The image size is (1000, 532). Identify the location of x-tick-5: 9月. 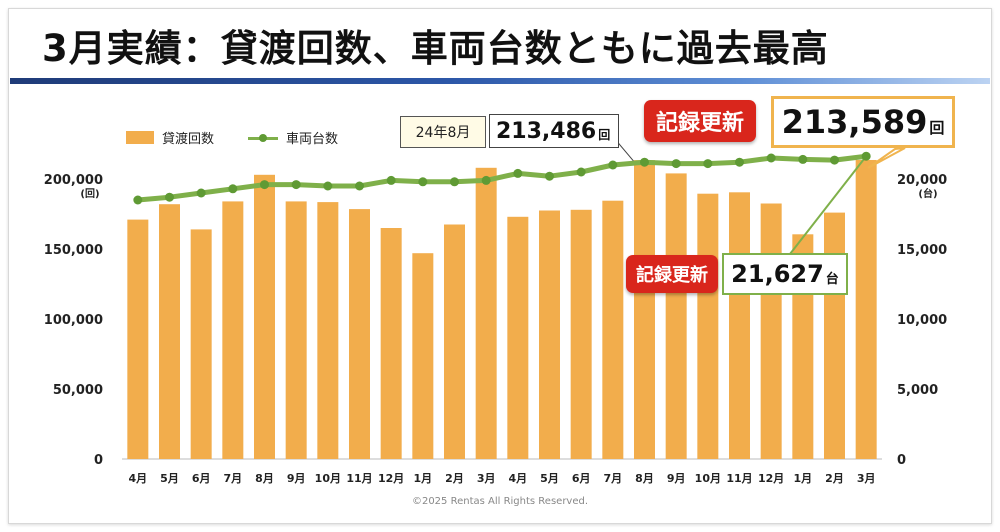
(296, 478).